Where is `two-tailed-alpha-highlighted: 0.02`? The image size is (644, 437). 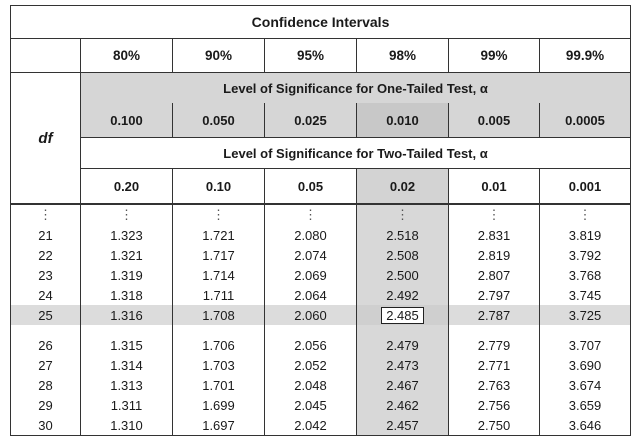 two-tailed-alpha-highlighted: 0.02 is located at coordinates (402, 186).